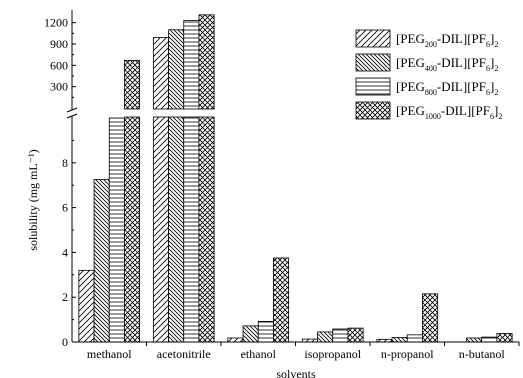 The height and width of the screenshot is (378, 523). I want to click on x-tick-label-n-butanol: n-butanol, so click(482, 354).